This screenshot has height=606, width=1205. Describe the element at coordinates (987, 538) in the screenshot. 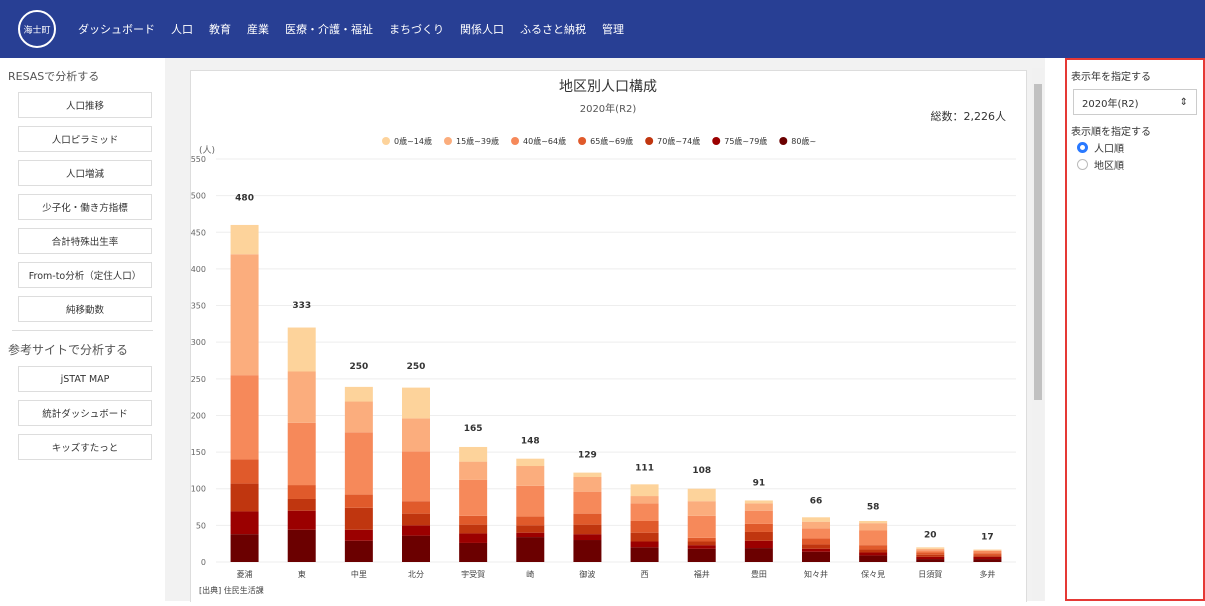

I see `total-label: 17` at that location.